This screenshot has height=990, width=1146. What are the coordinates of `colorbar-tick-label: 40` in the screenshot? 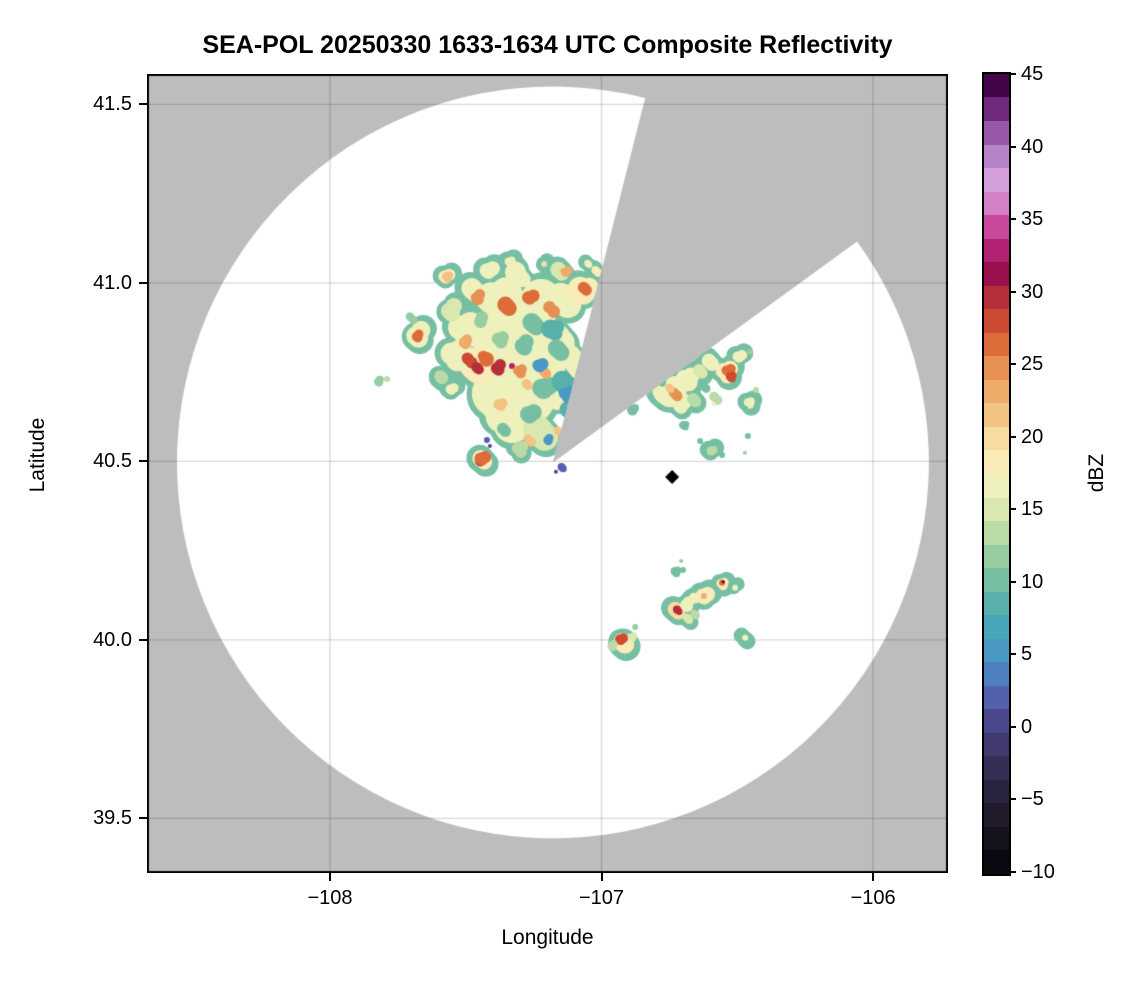 It's located at (1032, 146).